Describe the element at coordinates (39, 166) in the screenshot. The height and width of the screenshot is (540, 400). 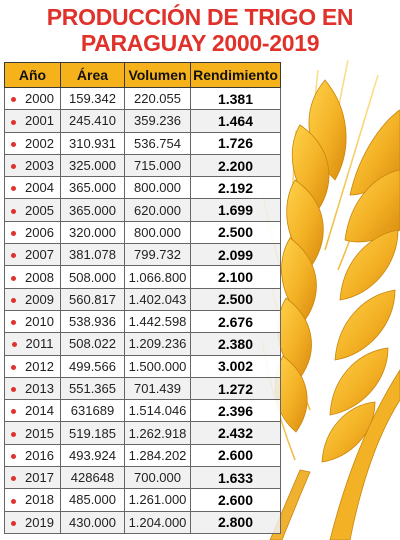
I see `year-label: 2003` at that location.